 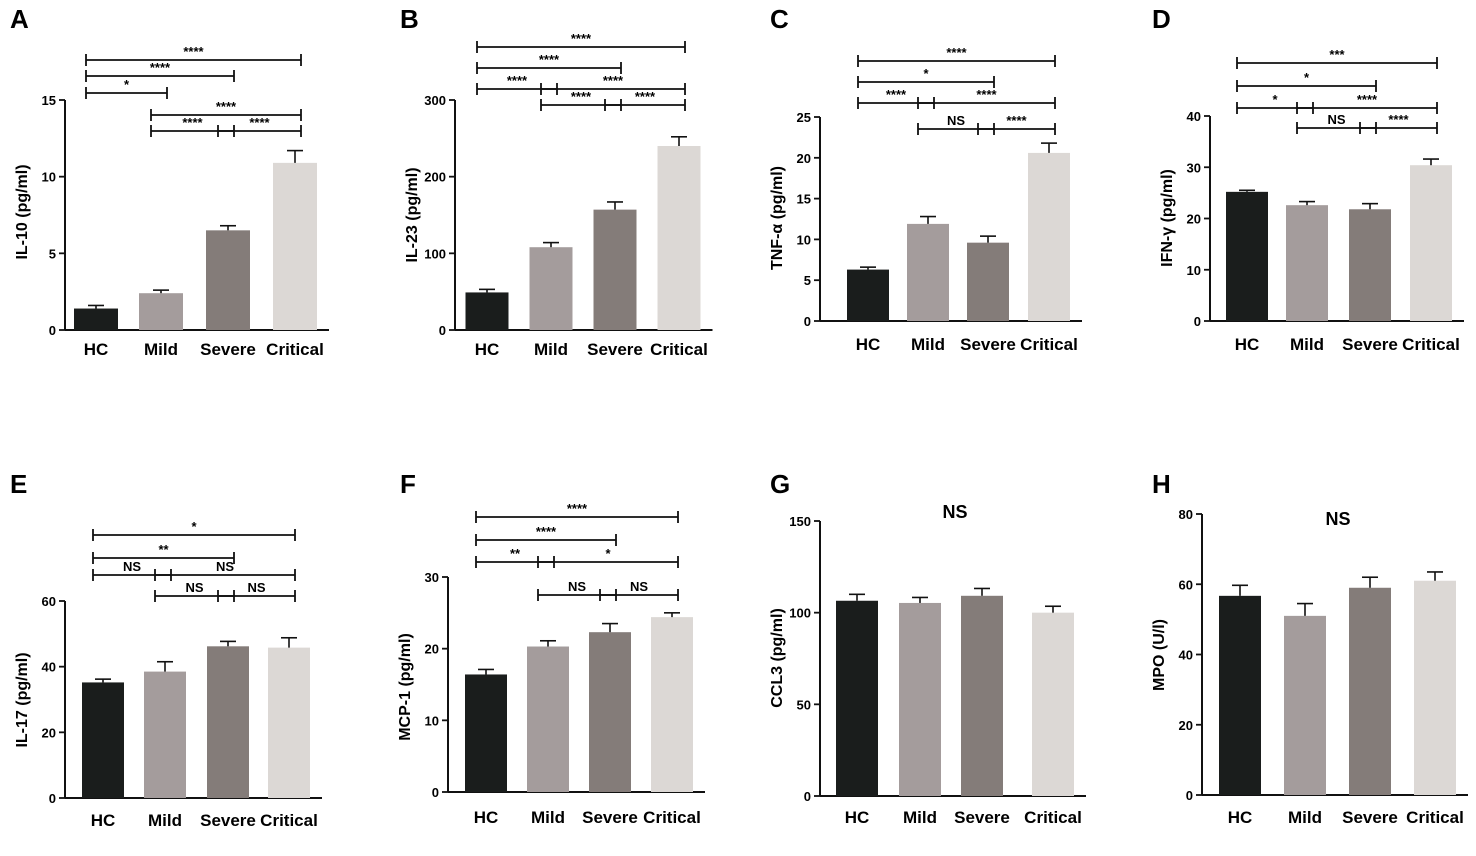 What do you see at coordinates (22, 211) in the screenshot?
I see `y-axis-title: IL-10 (pg/ml)` at bounding box center [22, 211].